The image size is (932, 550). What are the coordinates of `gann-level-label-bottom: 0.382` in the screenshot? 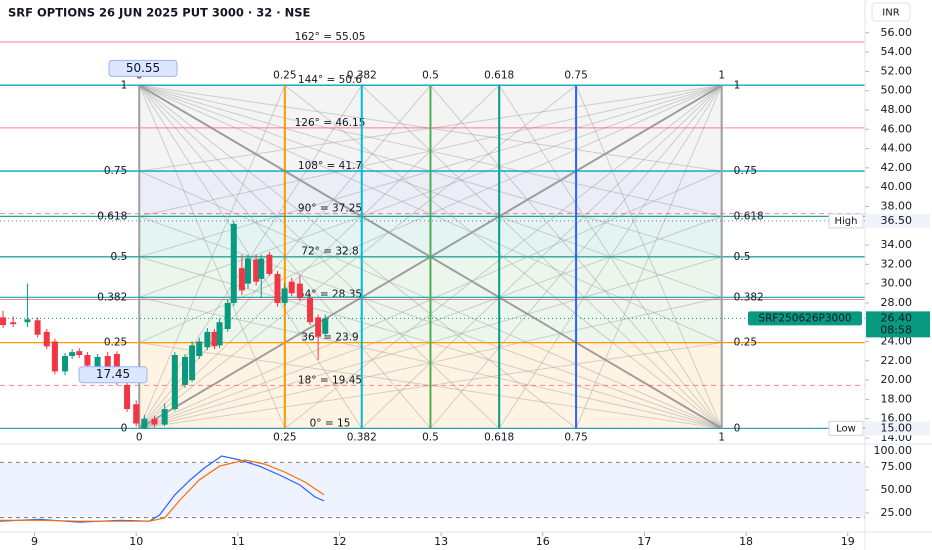 It's located at (362, 437).